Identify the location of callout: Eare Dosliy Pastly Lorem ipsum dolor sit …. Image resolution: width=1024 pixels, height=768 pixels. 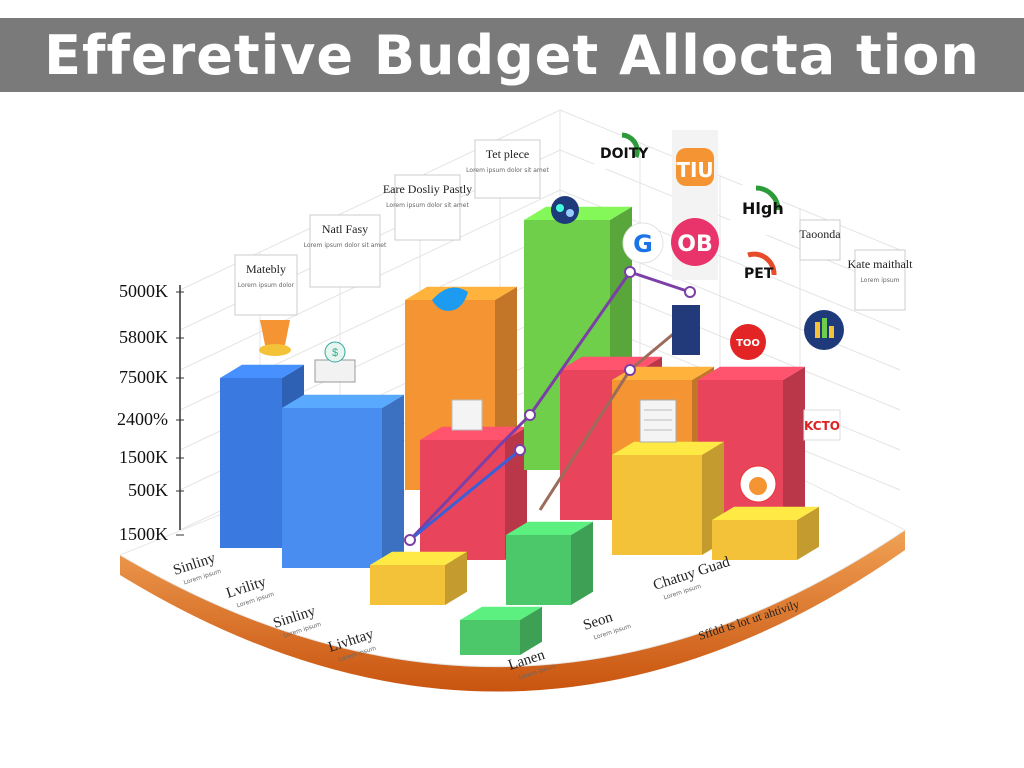
(427, 207).